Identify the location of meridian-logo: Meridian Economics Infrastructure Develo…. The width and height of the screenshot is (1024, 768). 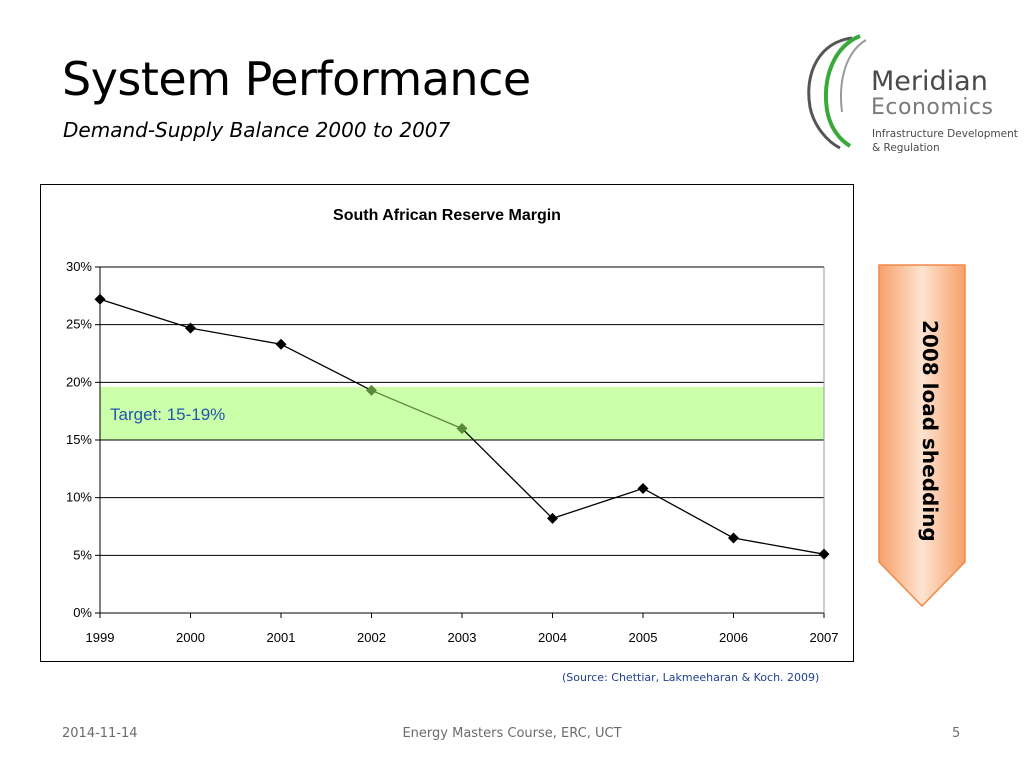
(909, 94).